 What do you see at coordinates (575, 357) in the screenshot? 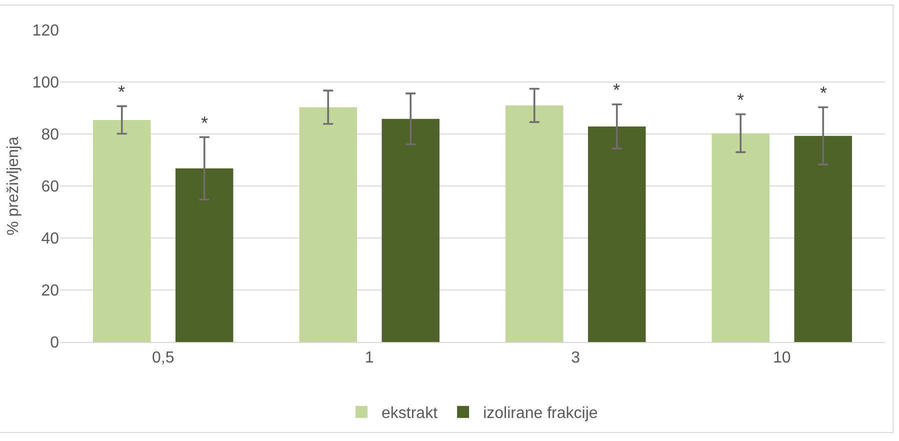
I see `x-tick-label: 3` at bounding box center [575, 357].